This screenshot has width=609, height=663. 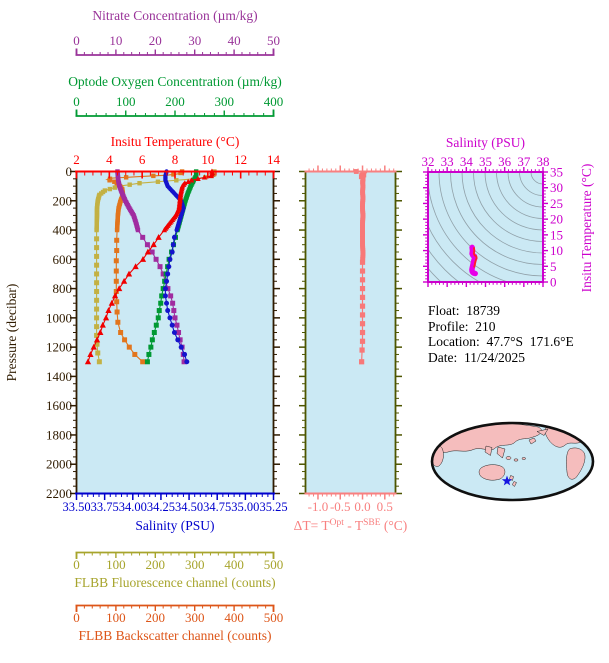 What do you see at coordinates (175, 159) in the screenshot?
I see `svg-text: 8` at bounding box center [175, 159].